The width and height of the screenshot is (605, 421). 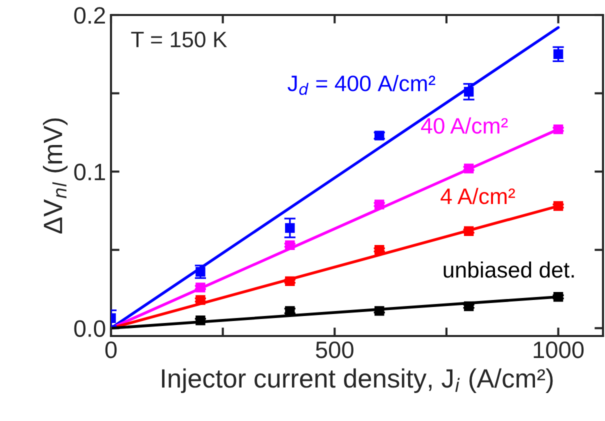 I want to click on x-axis-title: Injector current density, J$_{i}$ (A/cm²), so click(x=357, y=381).